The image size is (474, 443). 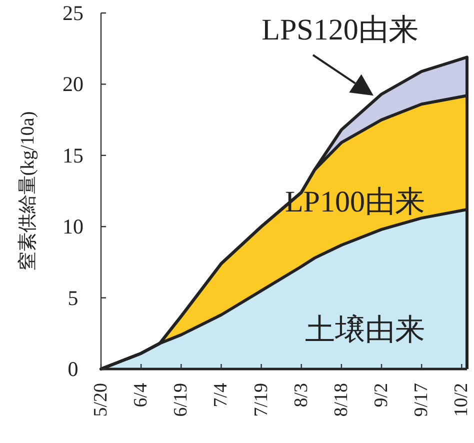 What do you see at coordinates (73, 298) in the screenshot?
I see `y-tick-label: 5` at bounding box center [73, 298].